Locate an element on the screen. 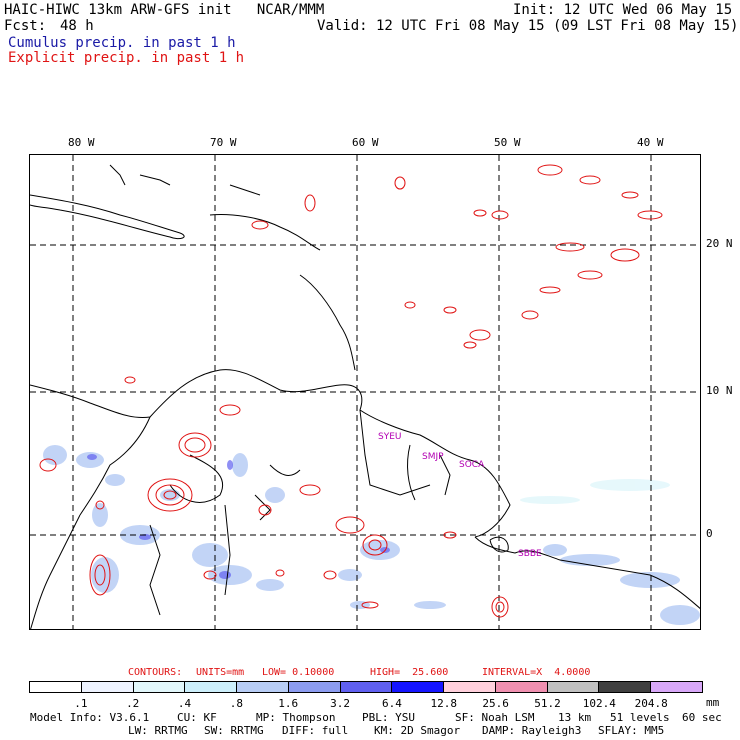 This screenshot has width=740, height=740. vertical-levels: 51 levels is located at coordinates (640, 717).